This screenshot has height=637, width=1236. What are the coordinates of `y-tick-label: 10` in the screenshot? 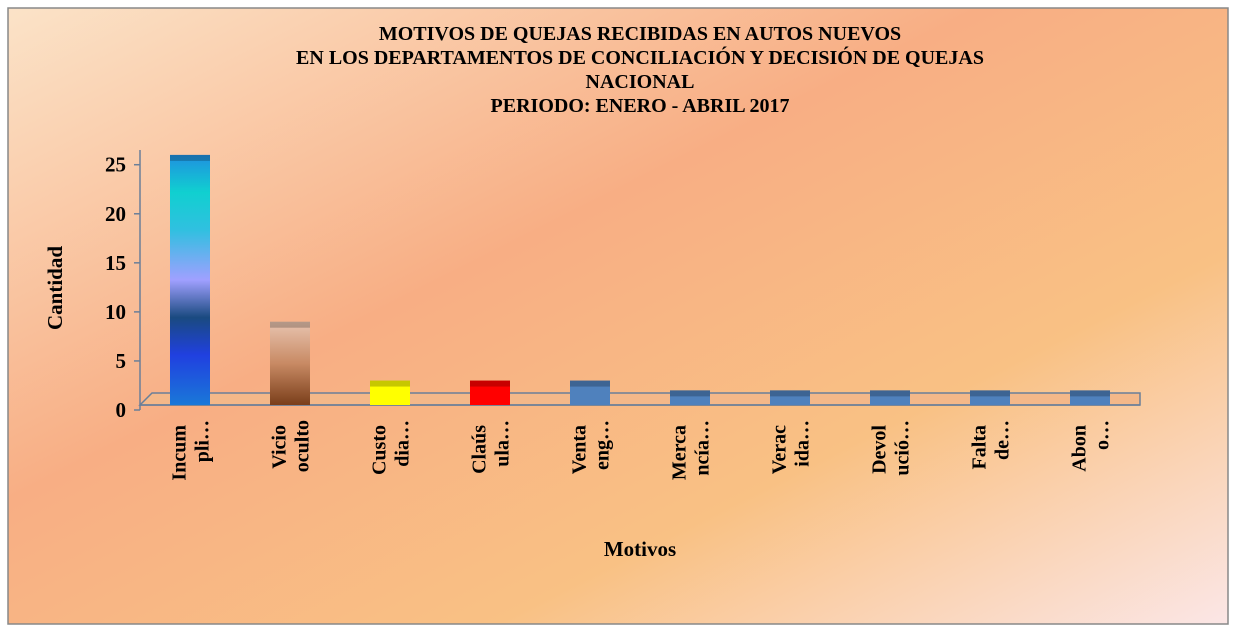 It's located at (115, 312).